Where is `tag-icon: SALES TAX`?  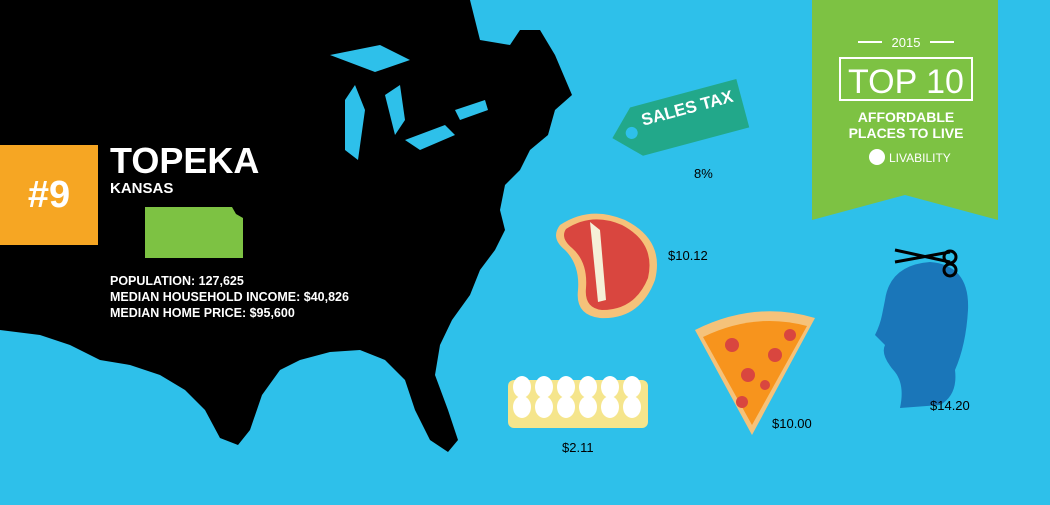 tag-icon: SALES TAX is located at coordinates (681, 117).